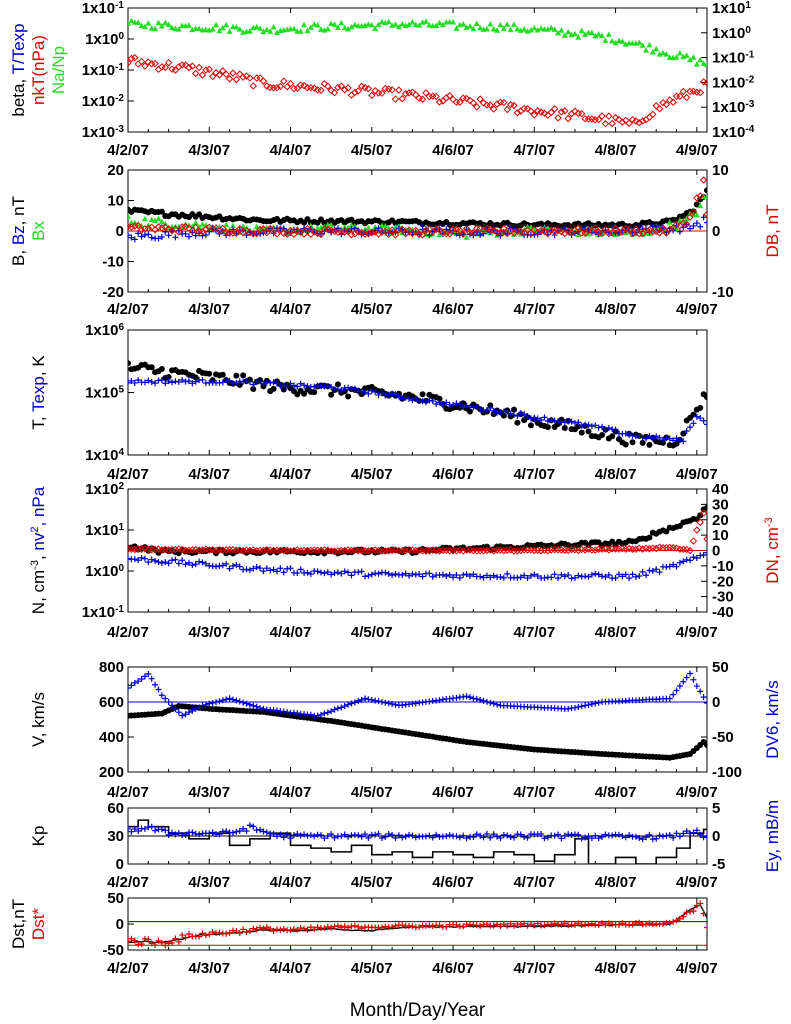 The height and width of the screenshot is (1024, 791). I want to click on axis-tick-label: 10, so click(115, 201).